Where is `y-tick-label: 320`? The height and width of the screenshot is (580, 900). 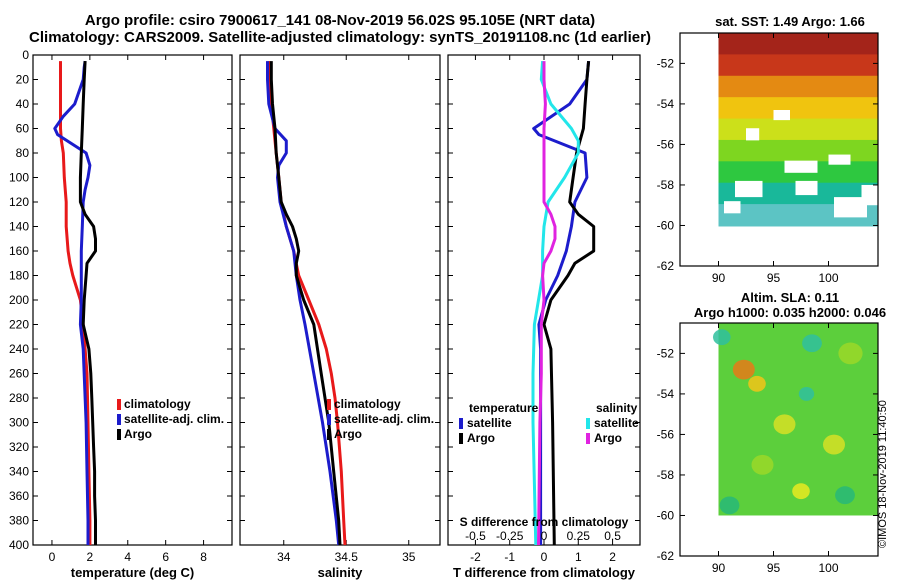 y-tick-label: 320 is located at coordinates (19, 447).